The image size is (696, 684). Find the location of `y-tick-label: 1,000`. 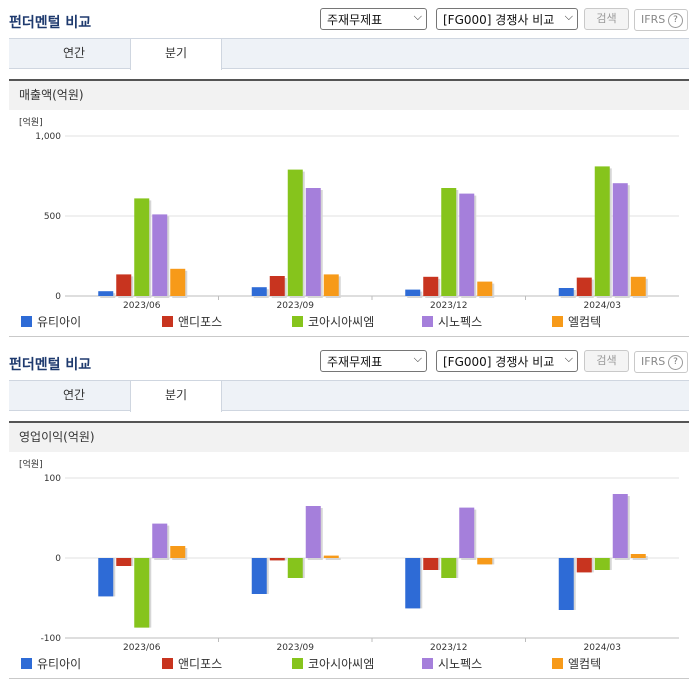

y-tick-label: 1,000 is located at coordinates (48, 137).